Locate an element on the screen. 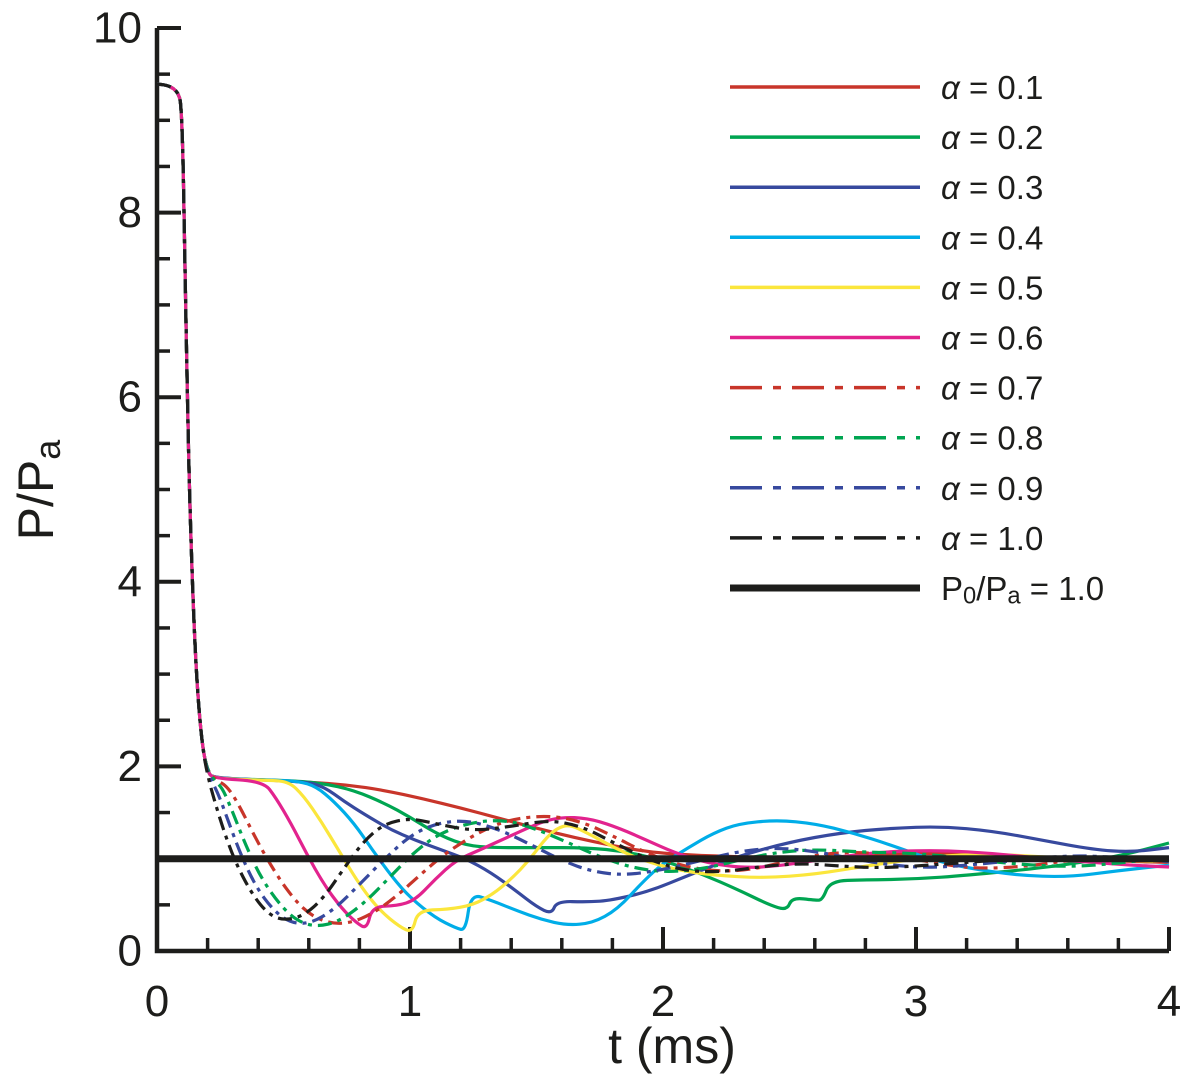 This screenshot has height=1087, width=1183. x-tick-label: 1 is located at coordinates (410, 1001).